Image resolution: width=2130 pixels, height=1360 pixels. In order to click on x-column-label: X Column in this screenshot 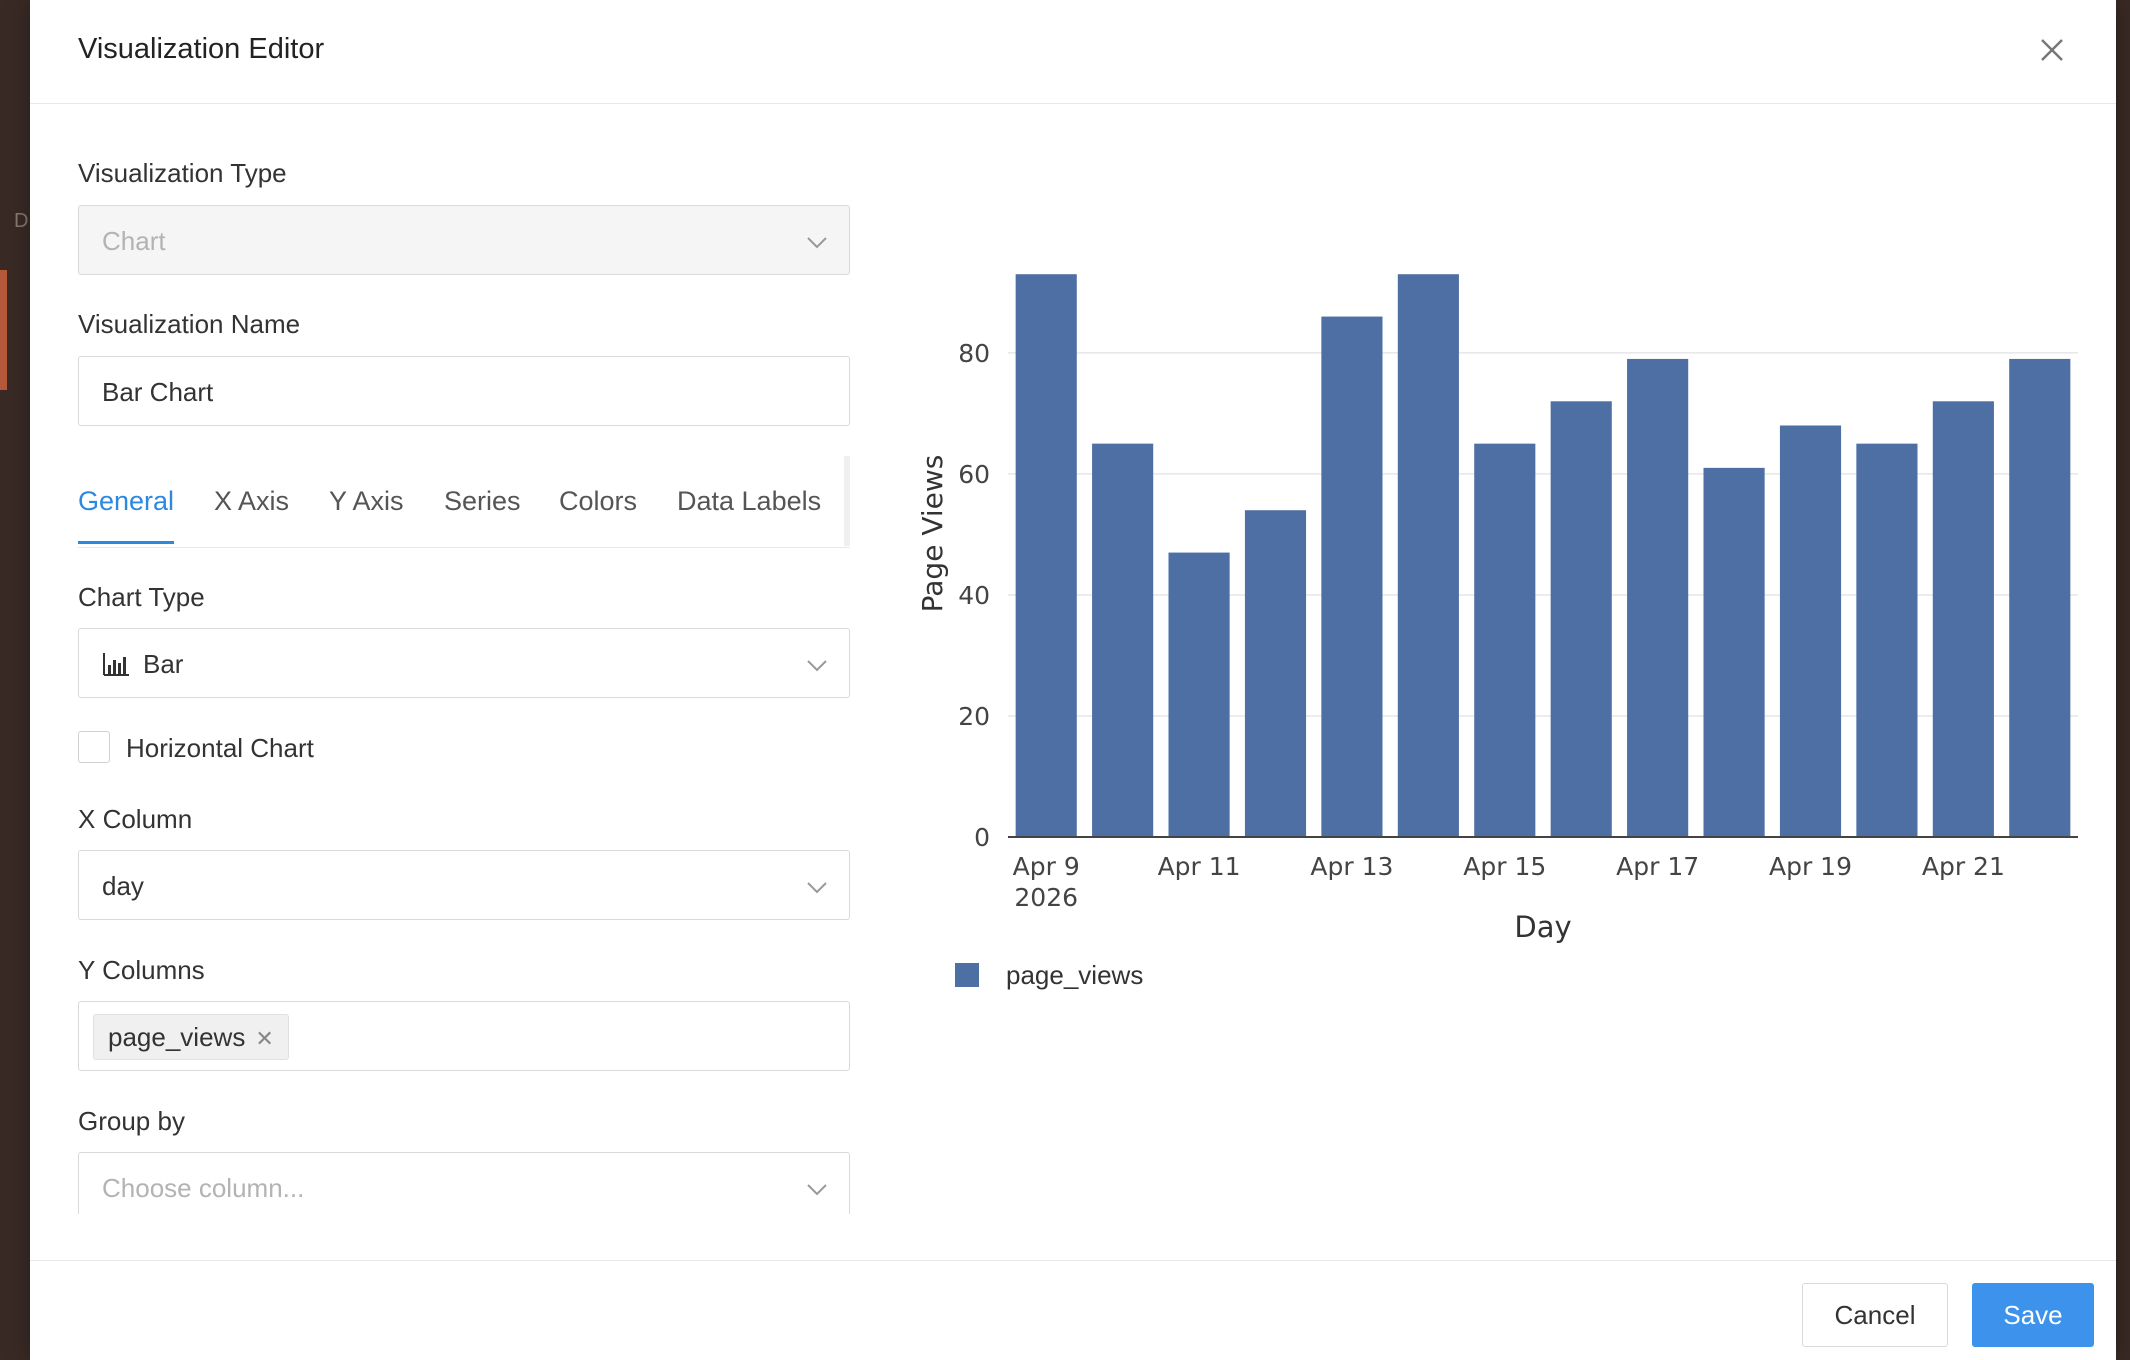, I will do `click(135, 819)`.